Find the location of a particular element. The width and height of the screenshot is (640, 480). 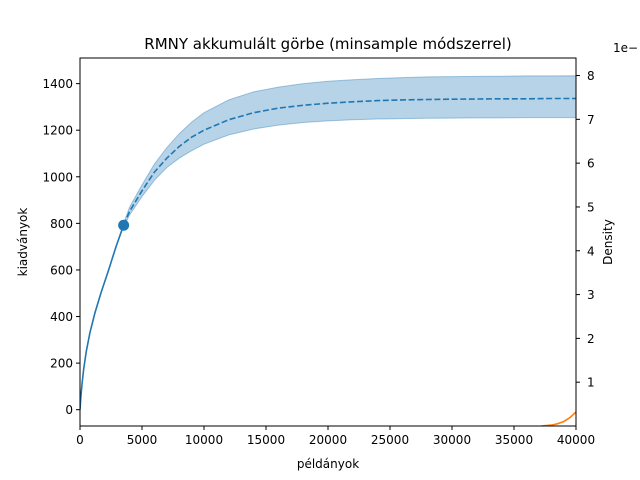

x-tick-label: 30000 is located at coordinates (452, 440).